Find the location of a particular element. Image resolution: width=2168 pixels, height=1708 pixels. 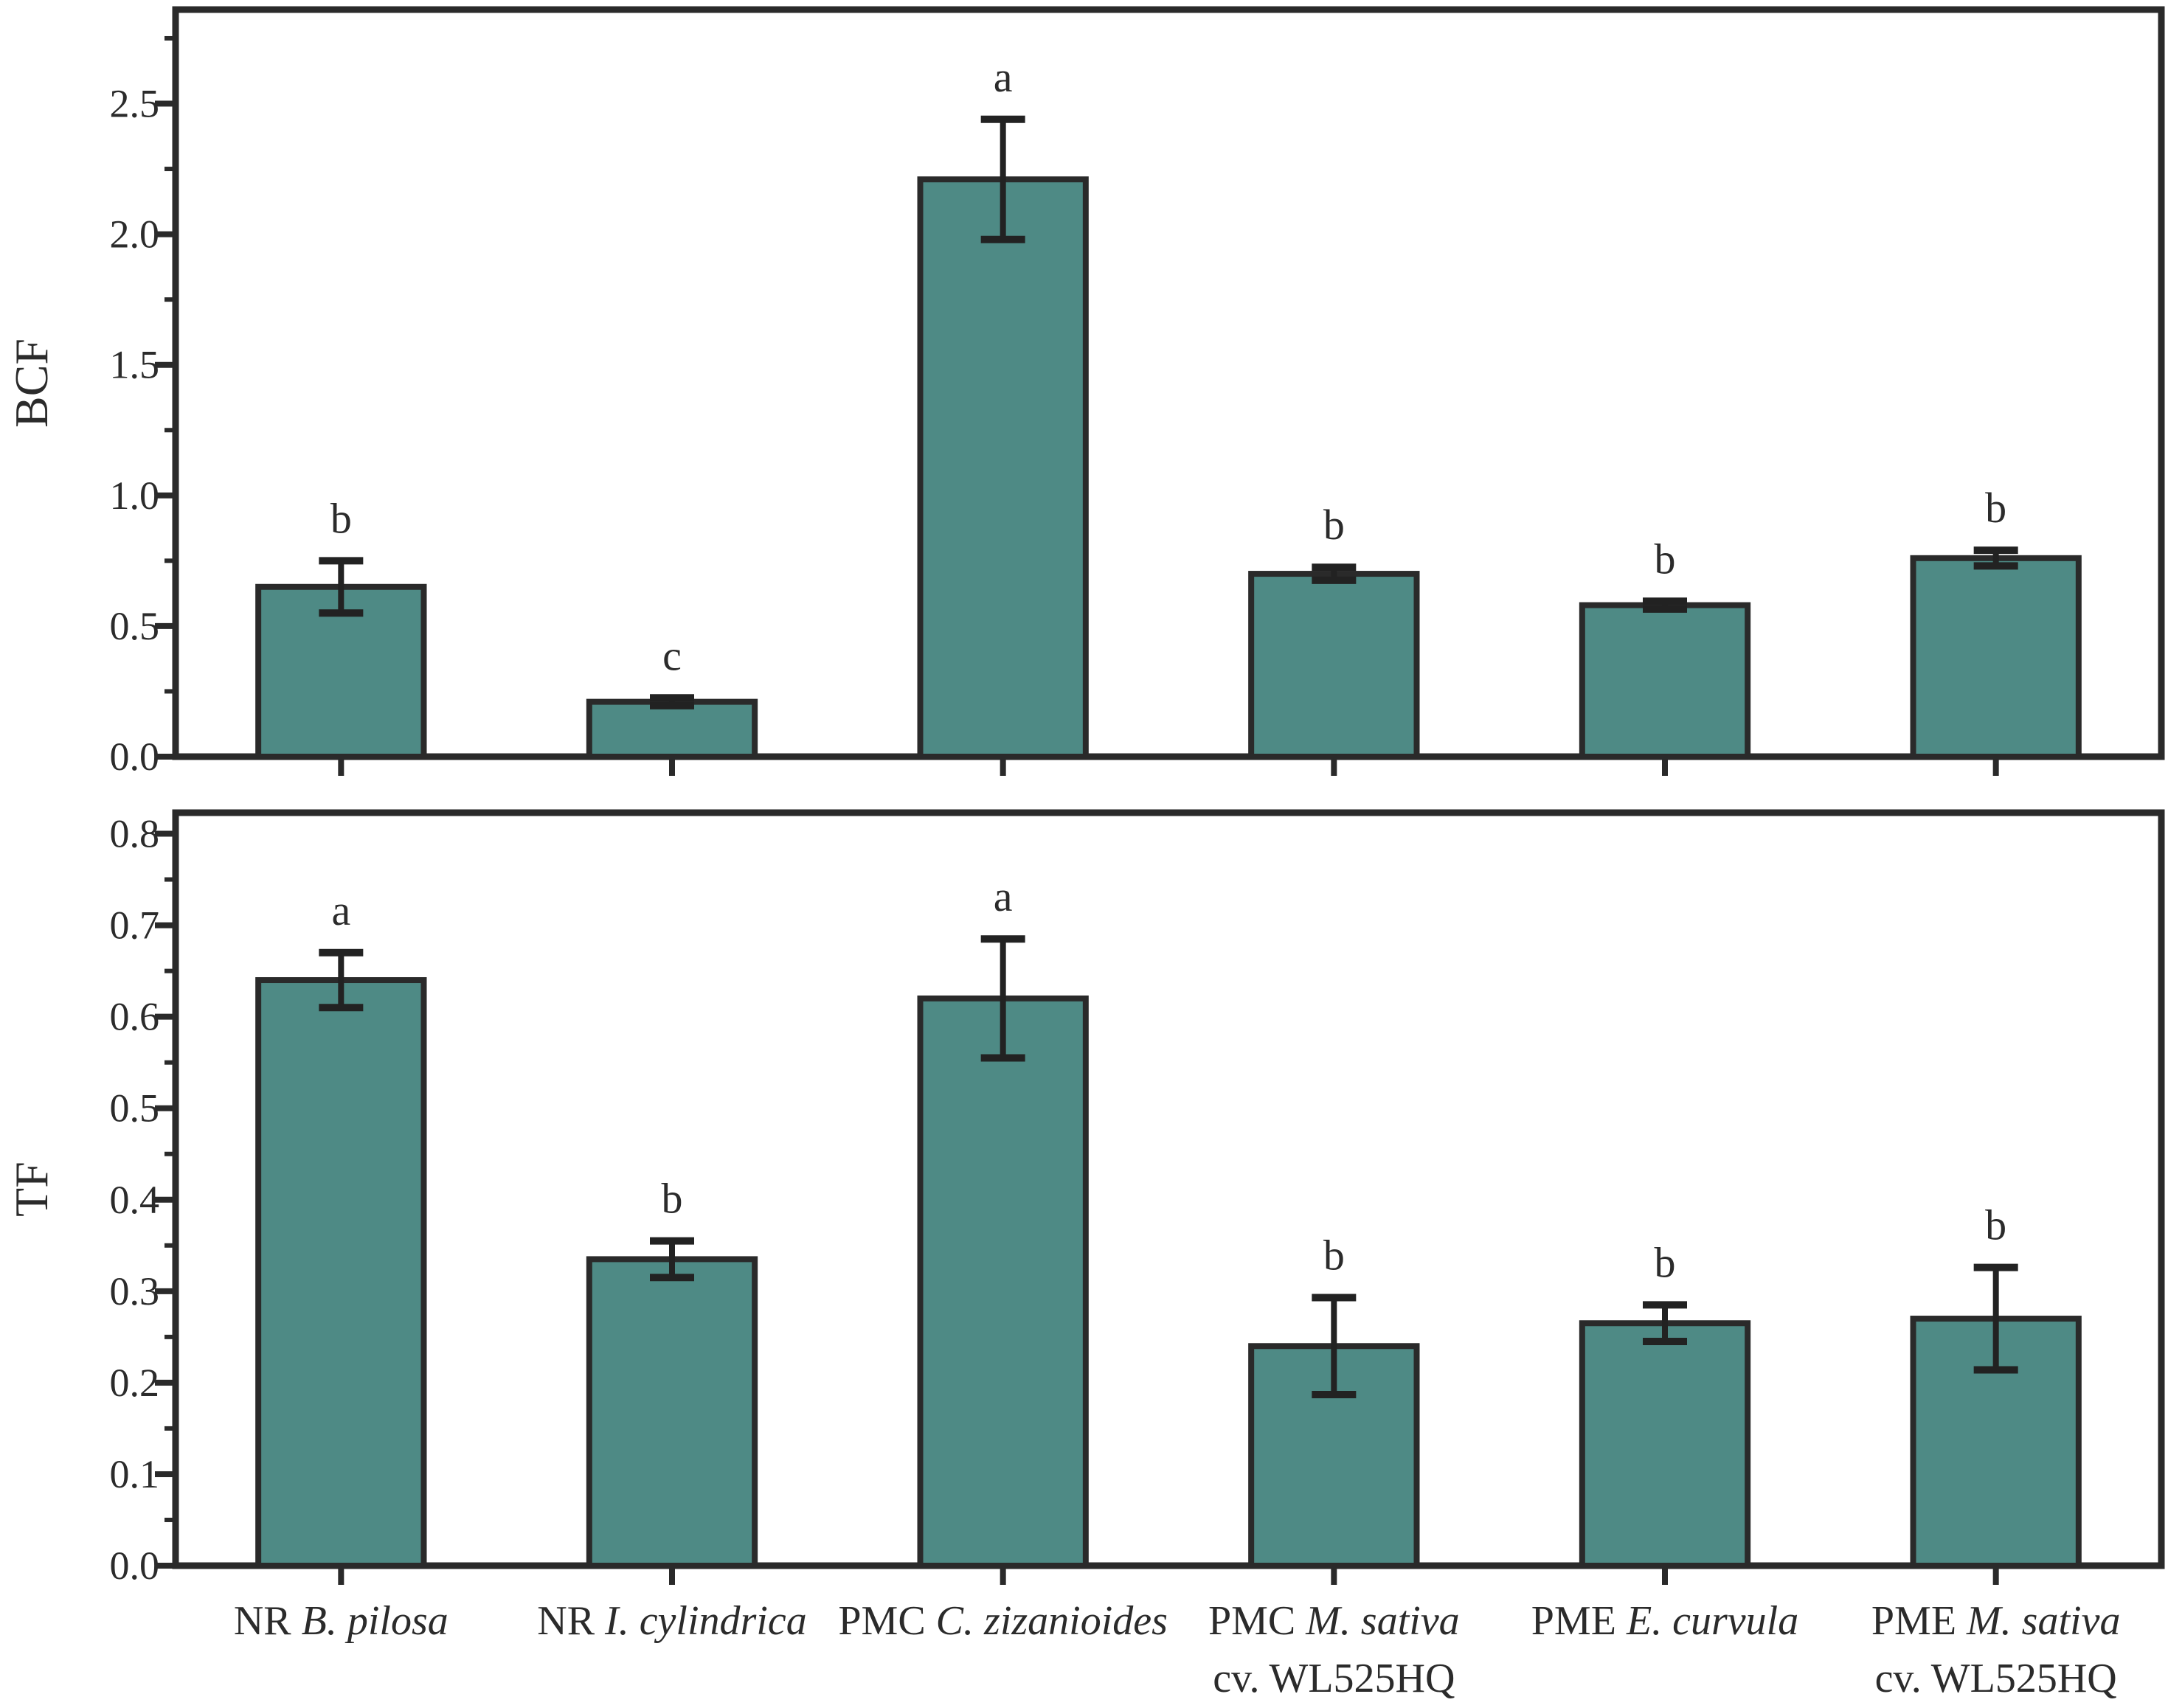

y-tick-label: 0.2 is located at coordinates (135, 1383).